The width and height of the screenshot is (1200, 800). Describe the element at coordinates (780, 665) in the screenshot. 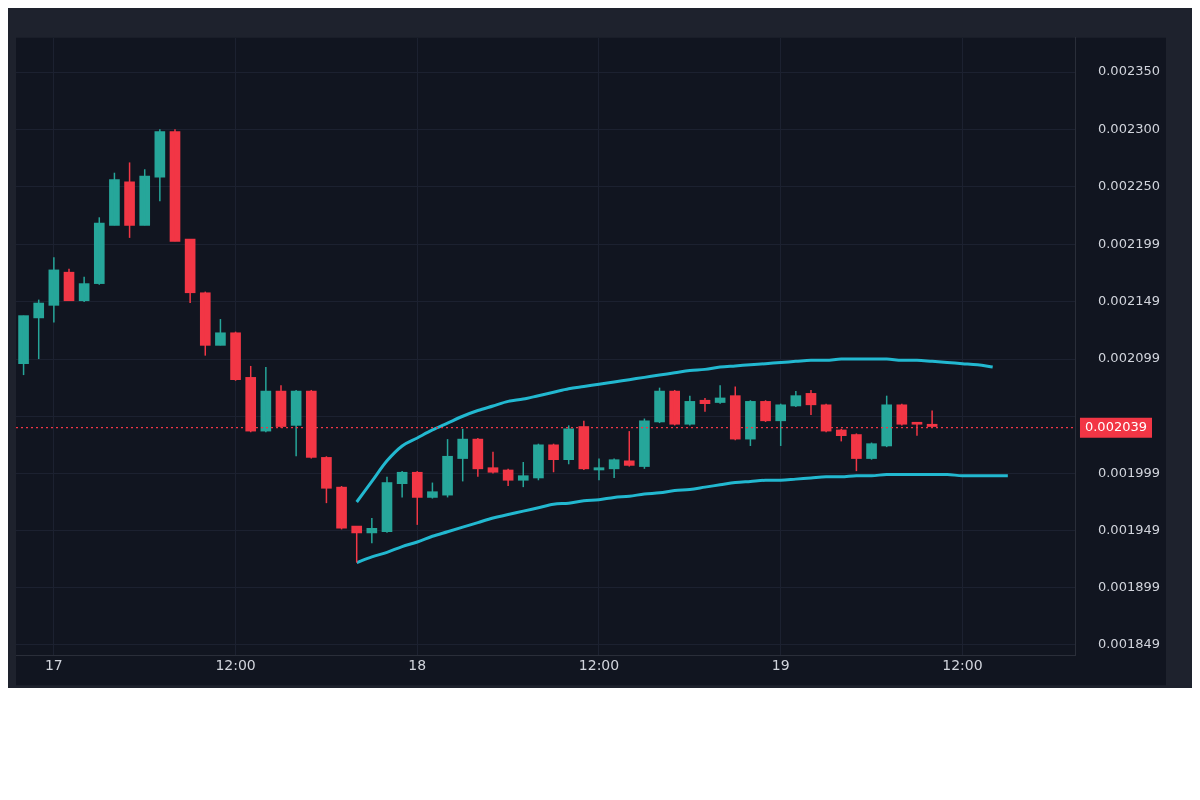

I see `x-tick-label: 19` at that location.